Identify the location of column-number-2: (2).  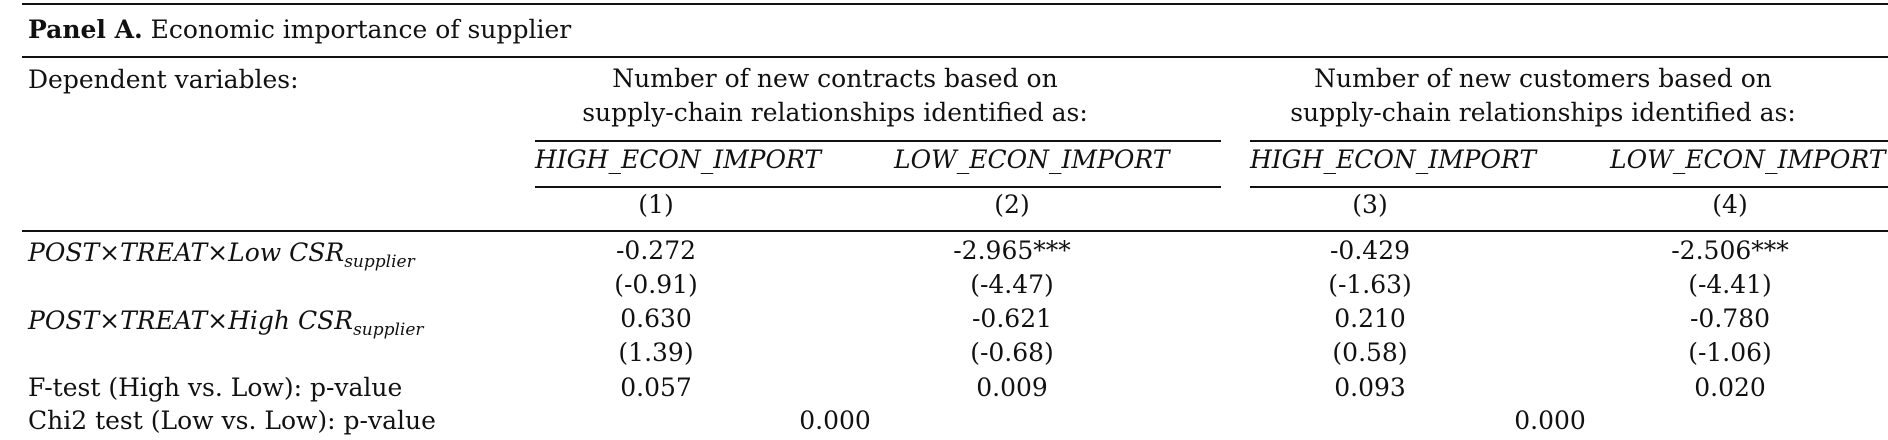
(1012, 204).